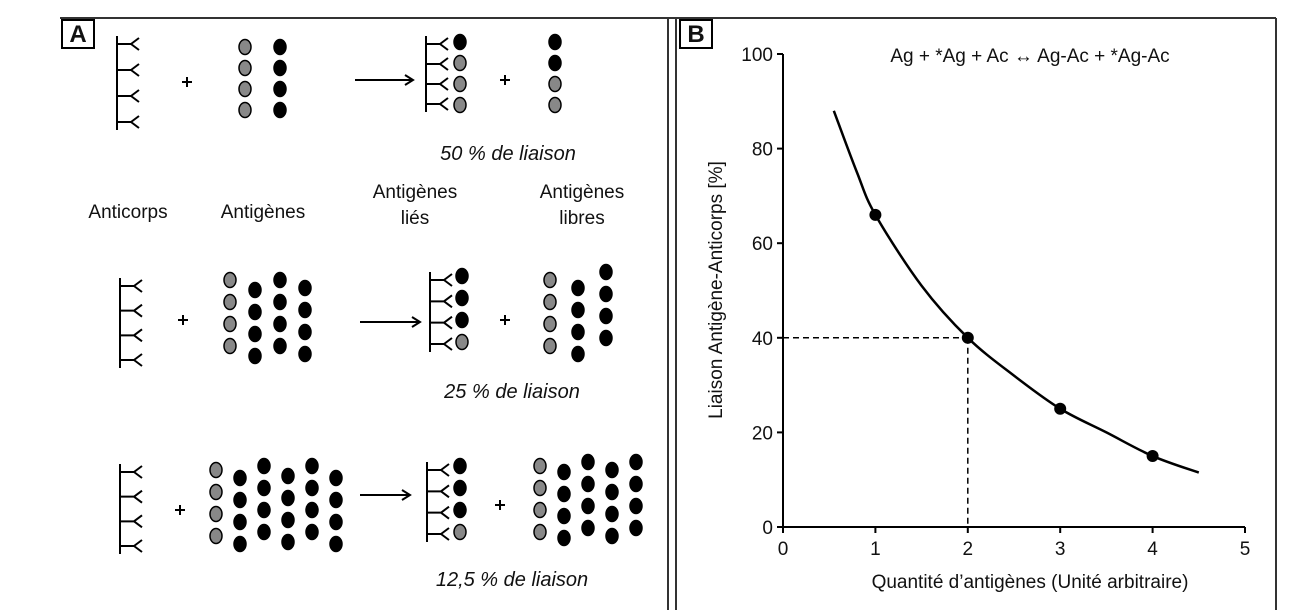 The image size is (1292, 615). What do you see at coordinates (762, 244) in the screenshot?
I see `y-tick-label: 60` at bounding box center [762, 244].